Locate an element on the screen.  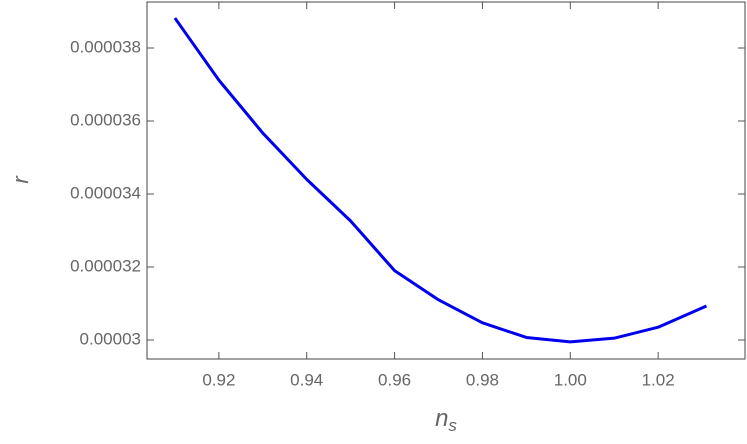
y-axis-label: r is located at coordinates (20, 179).